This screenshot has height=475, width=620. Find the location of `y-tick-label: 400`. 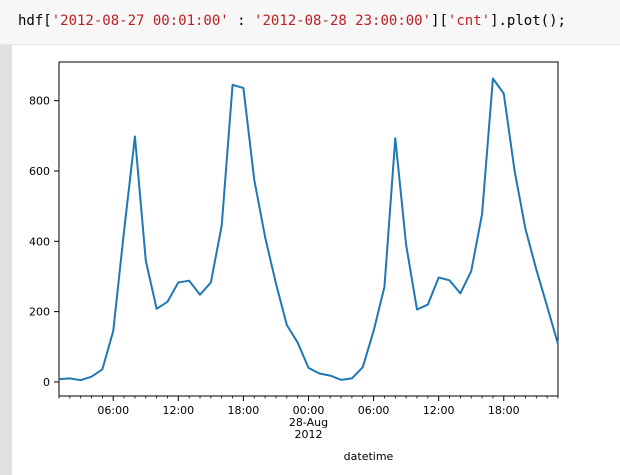

y-tick-label: 400 is located at coordinates (39, 241).